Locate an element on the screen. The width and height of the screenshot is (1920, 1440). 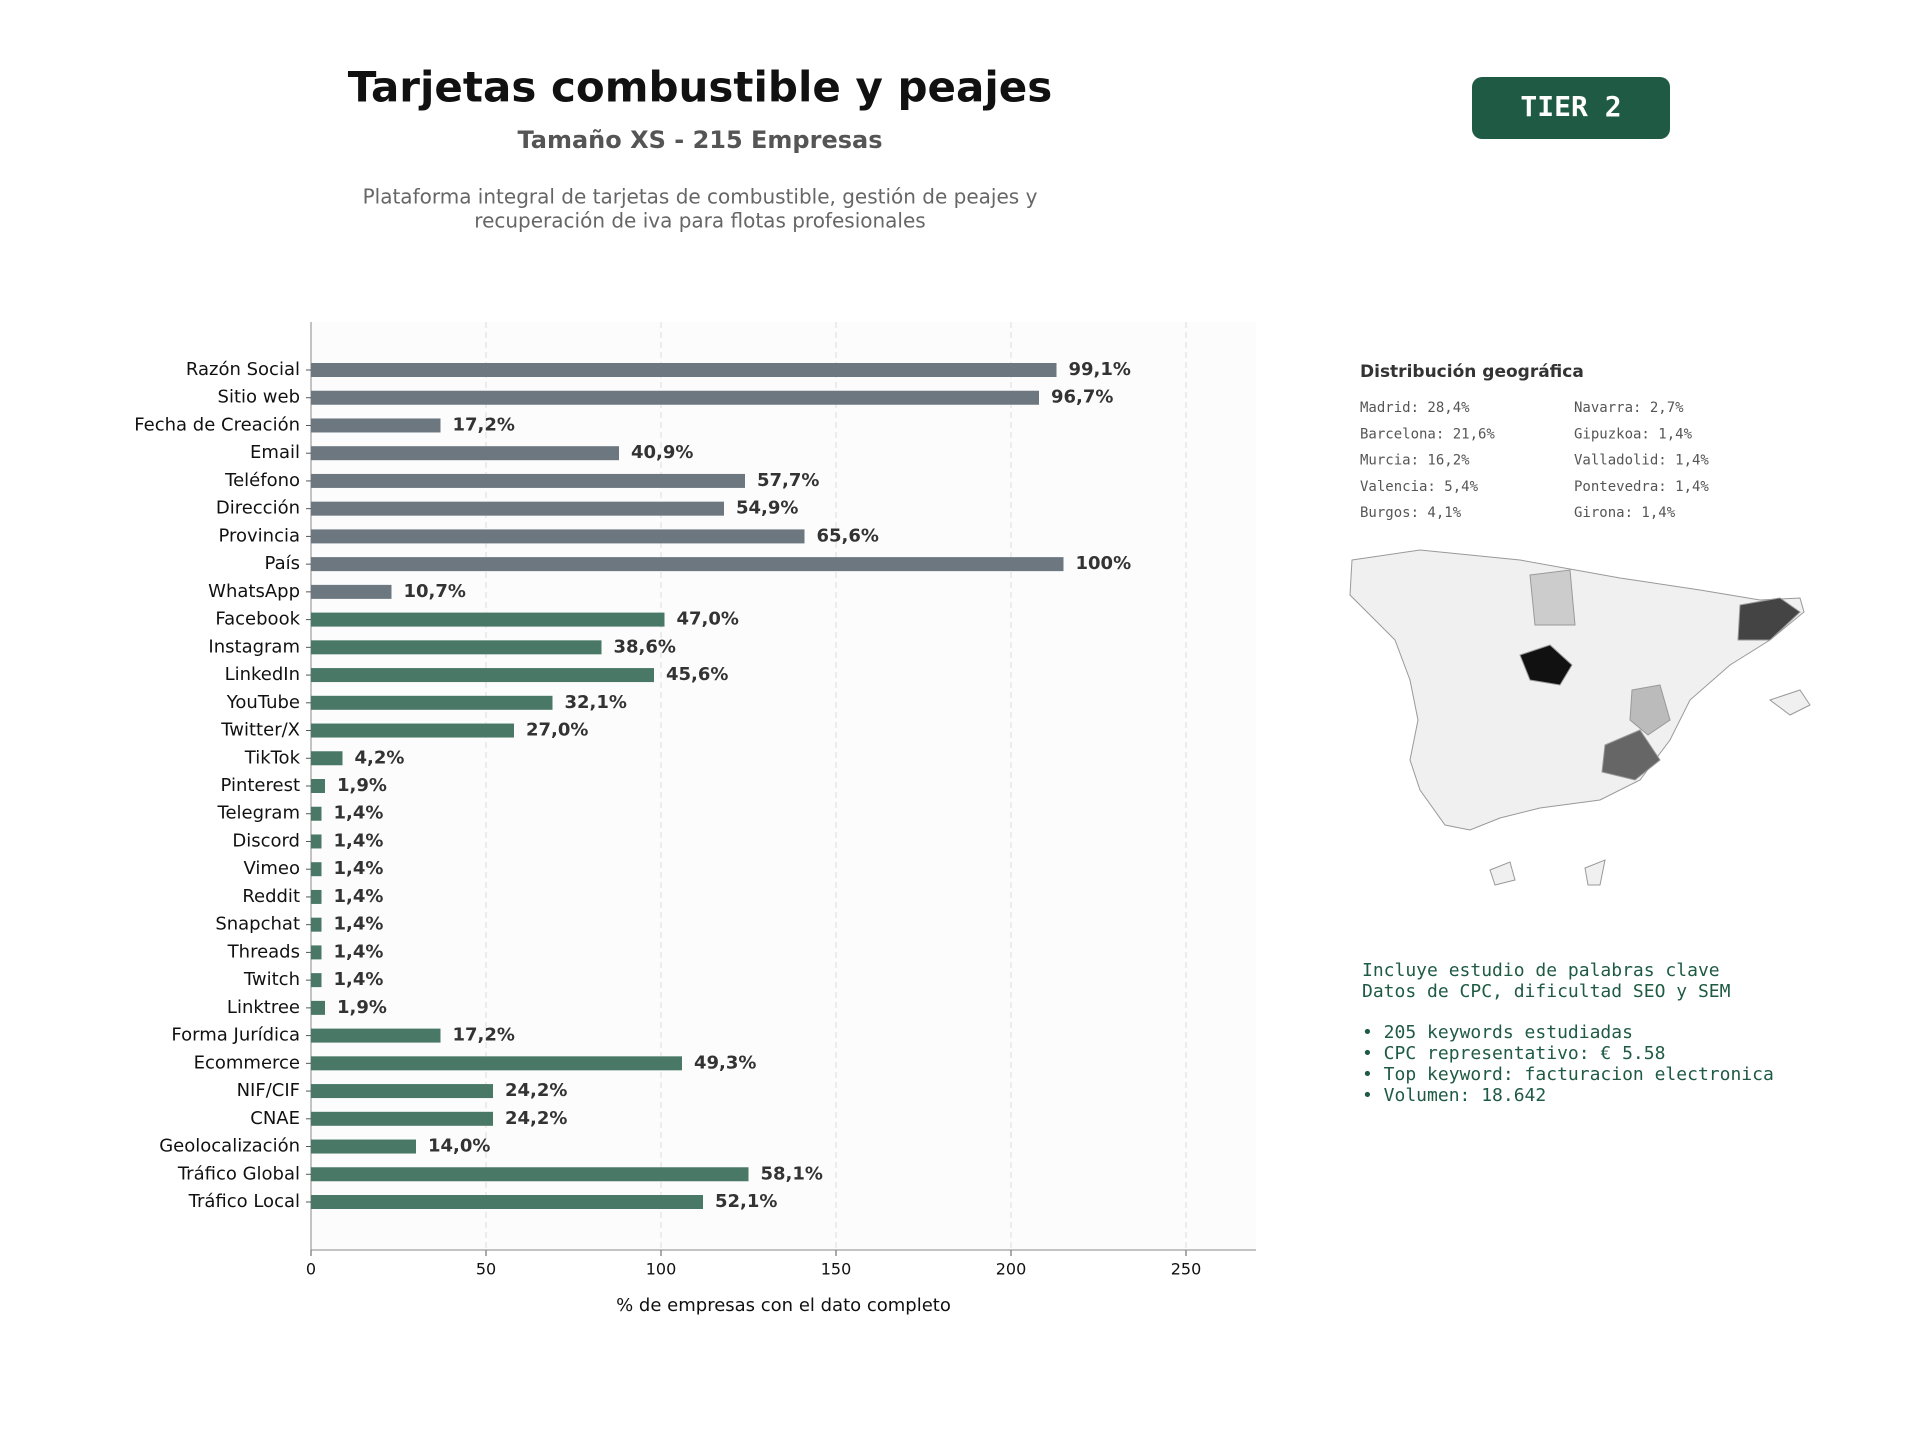
x-tick-label: 250 is located at coordinates (1186, 1269).